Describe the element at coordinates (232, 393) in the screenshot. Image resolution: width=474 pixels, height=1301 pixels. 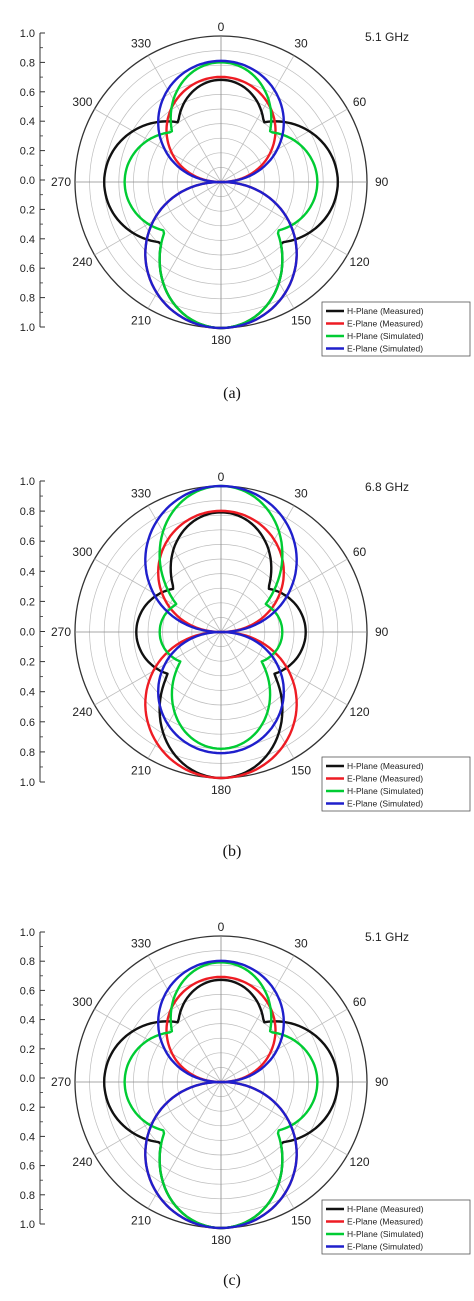
I see `panel-caption: (a)` at that location.